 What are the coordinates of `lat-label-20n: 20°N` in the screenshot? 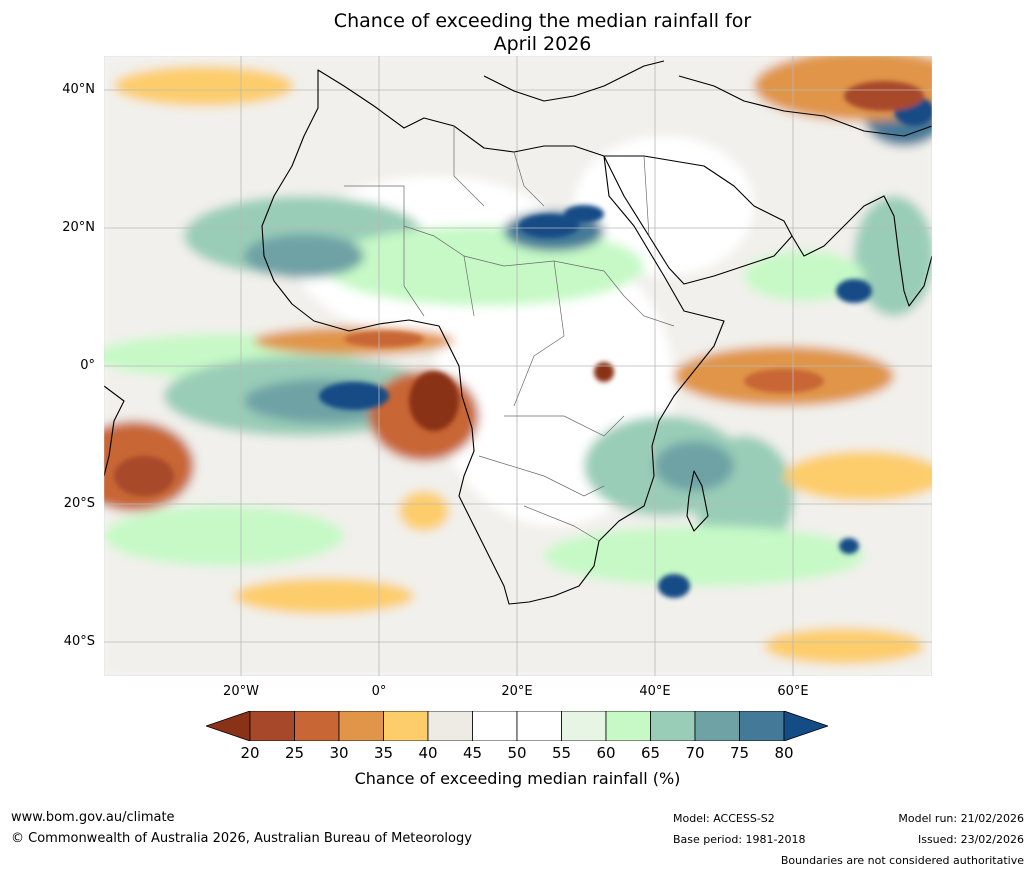 It's located at (78, 227).